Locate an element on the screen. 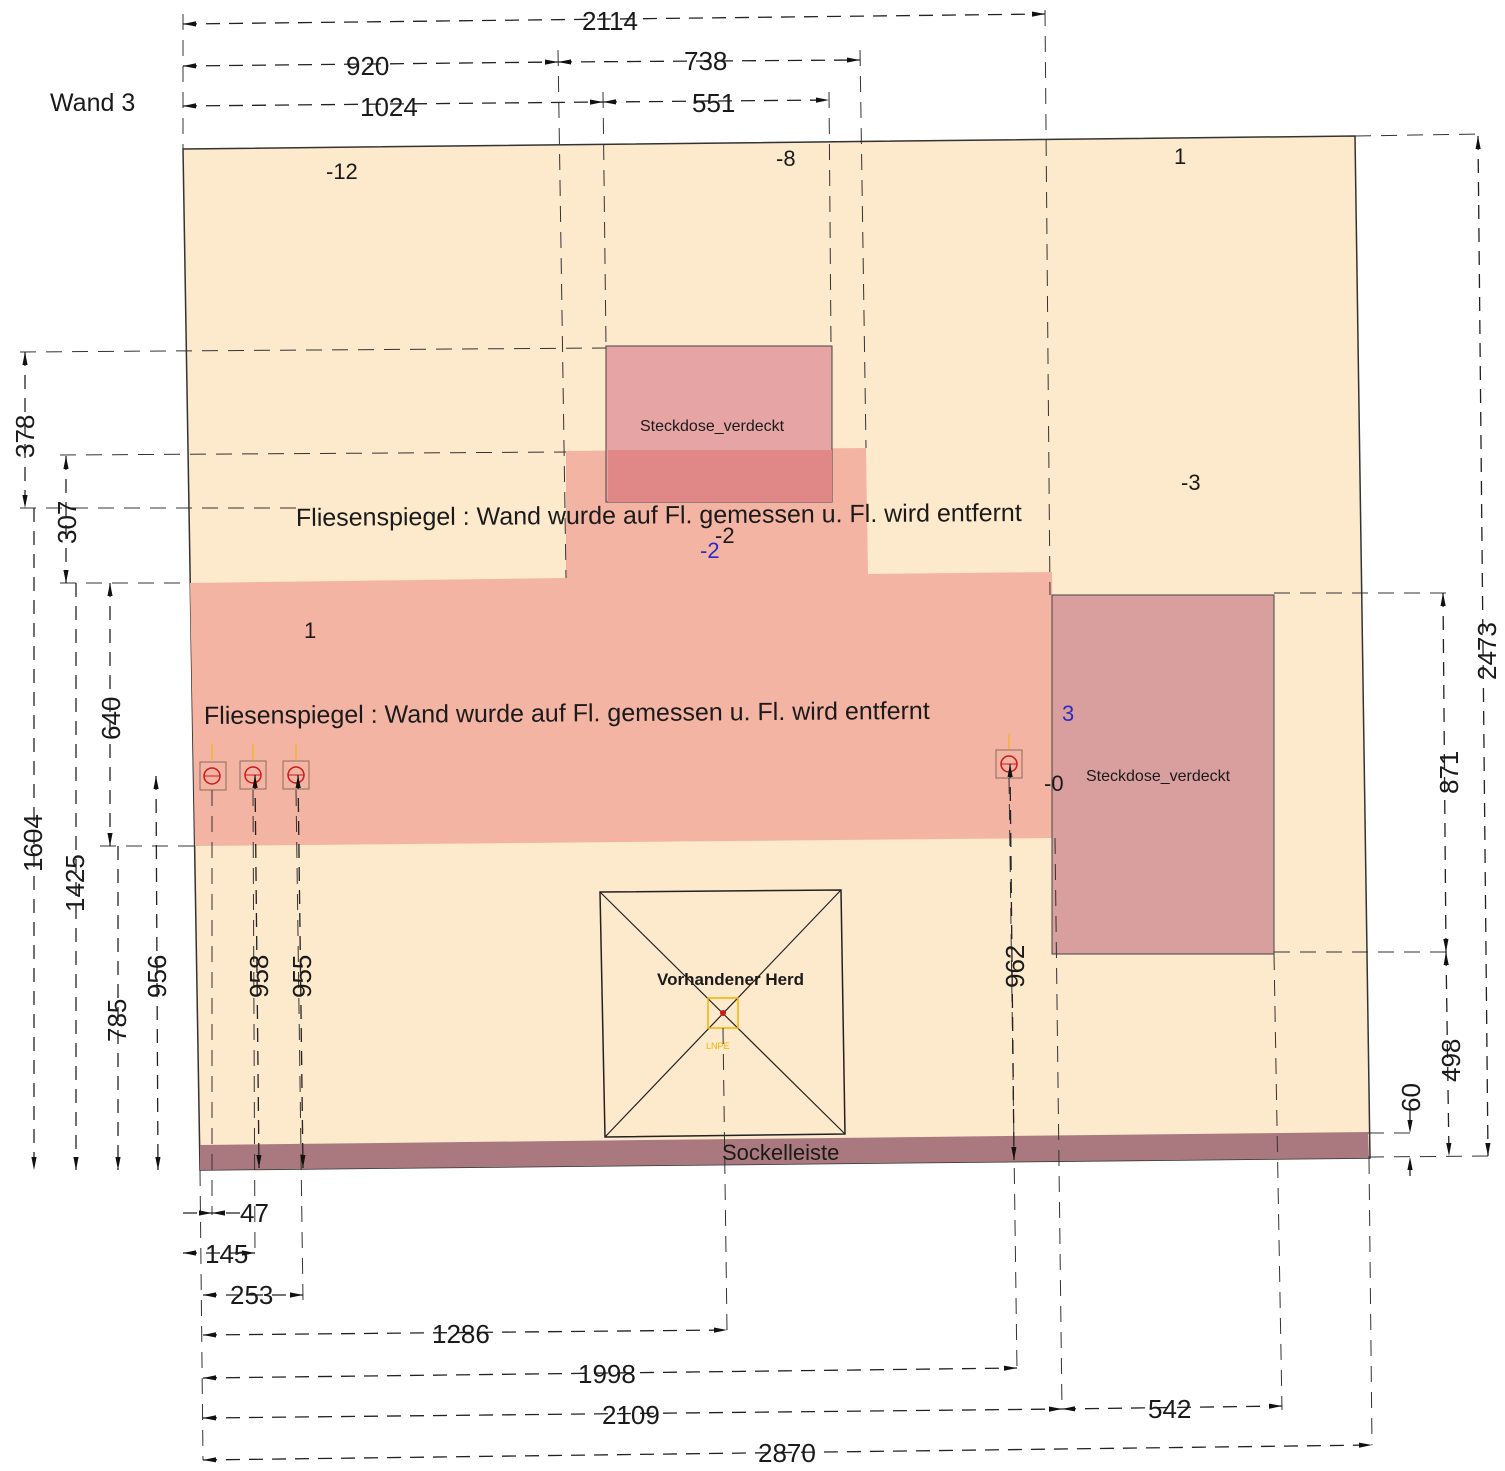 The height and width of the screenshot is (1471, 1505). socket-overlap-zone is located at coordinates (720, 476).